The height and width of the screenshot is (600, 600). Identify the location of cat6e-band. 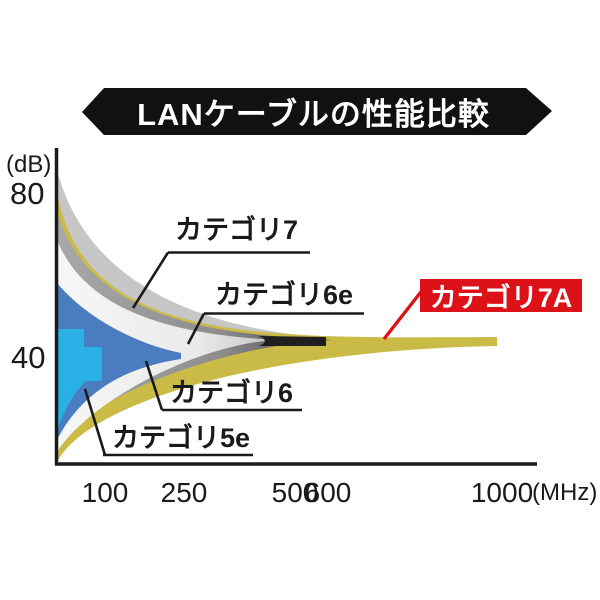
(167, 346).